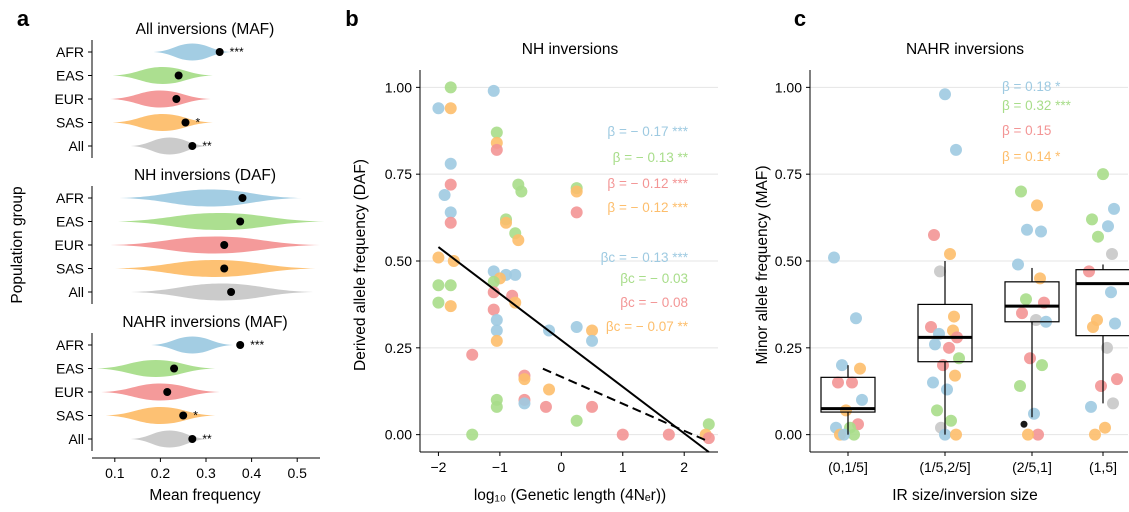 Image resolution: width=1129 pixels, height=512 pixels. What do you see at coordinates (351, 18) in the screenshot?
I see `panel-letter-b: b` at bounding box center [351, 18].